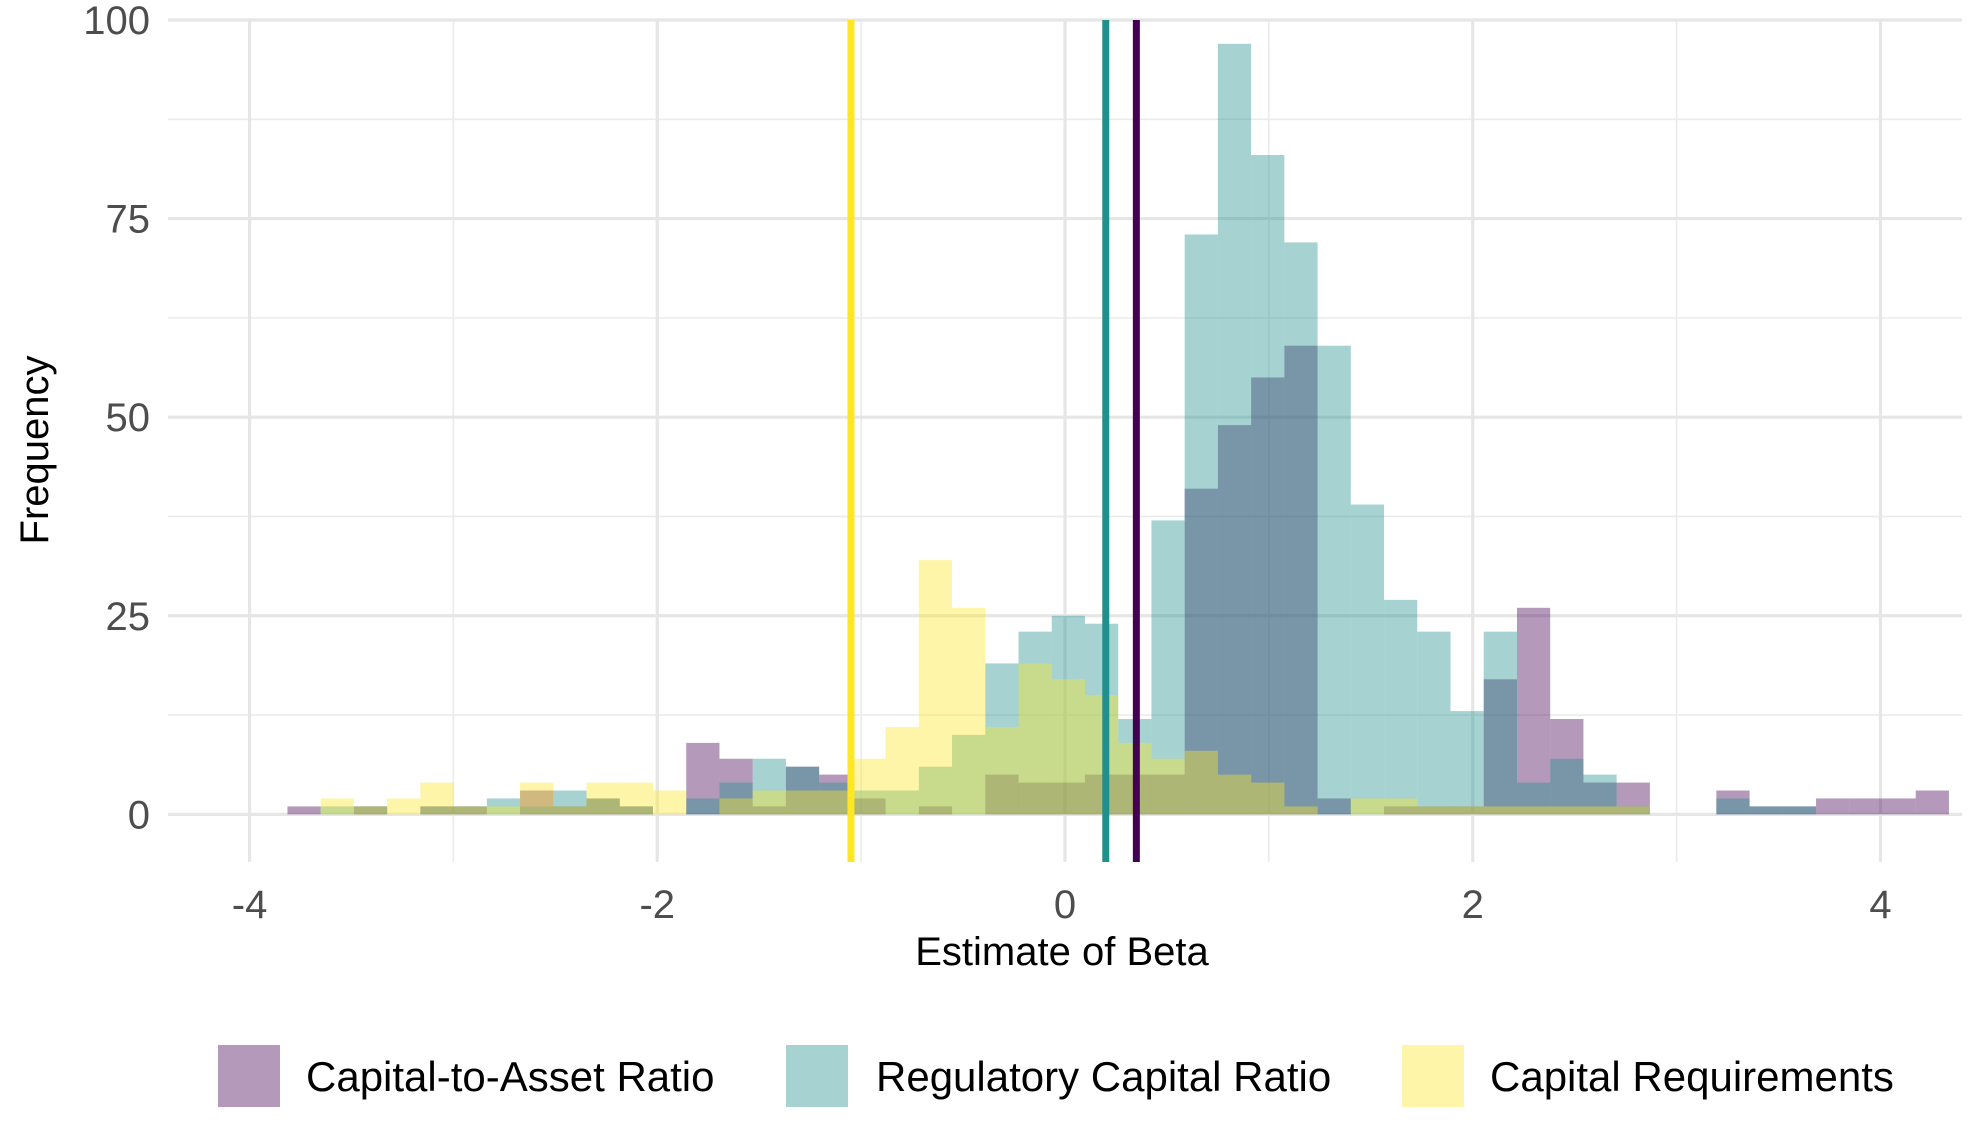 The height and width of the screenshot is (1124, 1986). What do you see at coordinates (249, 1076) in the screenshot?
I see `legend-key-capital-to-asset` at bounding box center [249, 1076].